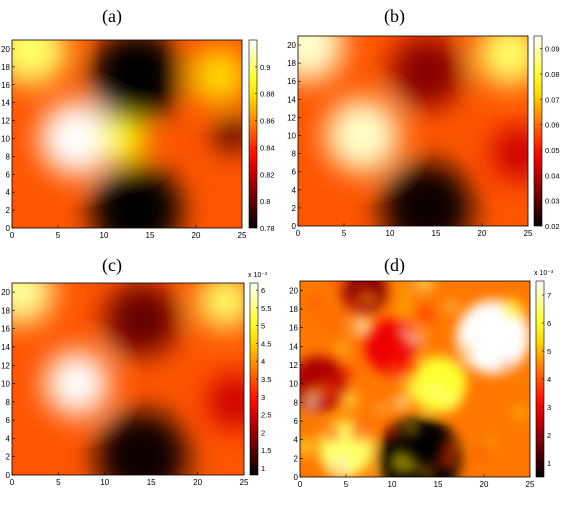  What do you see at coordinates (267, 174) in the screenshot?
I see `colorbar-tick-label: 0.82` at bounding box center [267, 174].